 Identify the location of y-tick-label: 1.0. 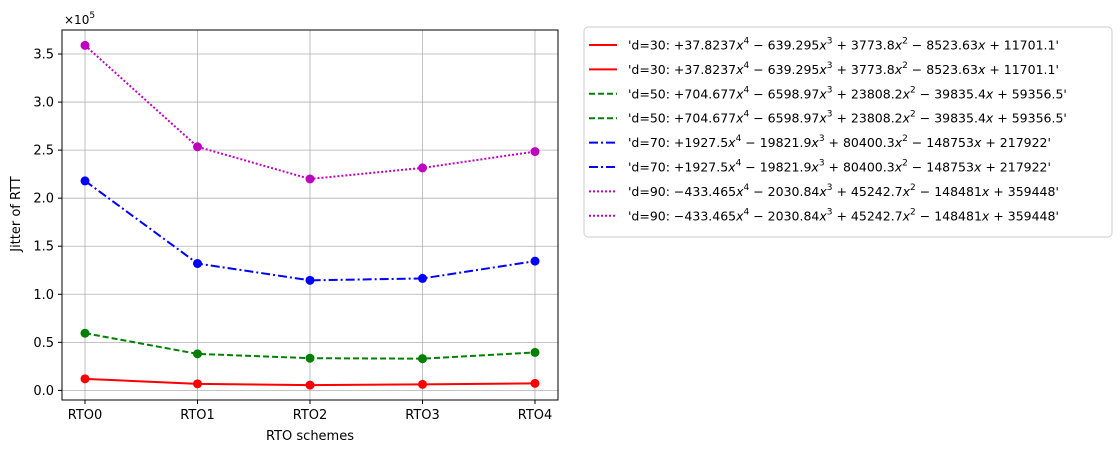
(43, 295).